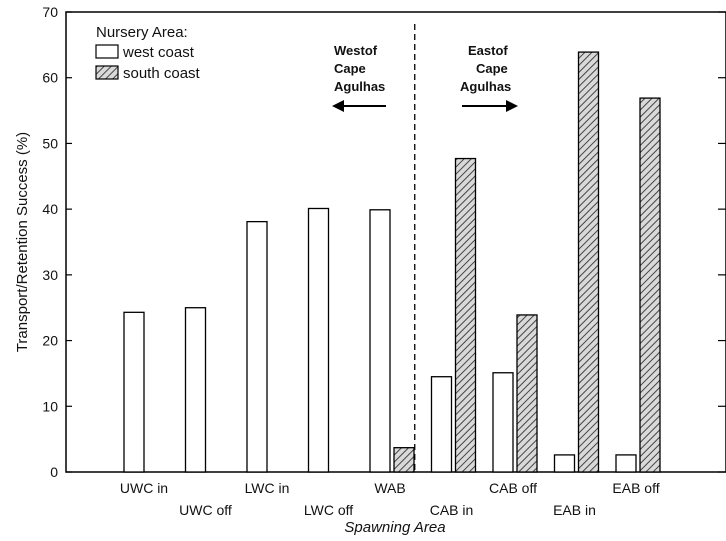  Describe the element at coordinates (488, 50) in the screenshot. I see `annotation-east-line-1: Eastof` at that location.